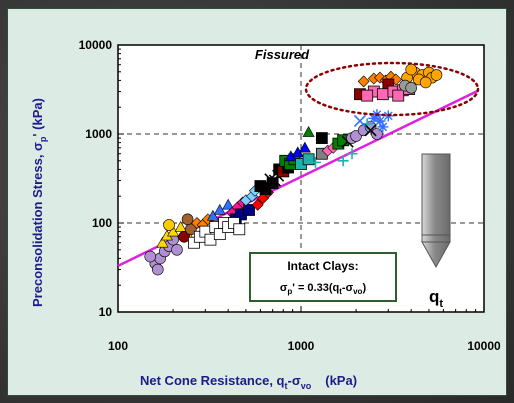 The height and width of the screenshot is (403, 514). I want to click on intact-equation: σp' = 0.33(qt-σvo), so click(323, 289).